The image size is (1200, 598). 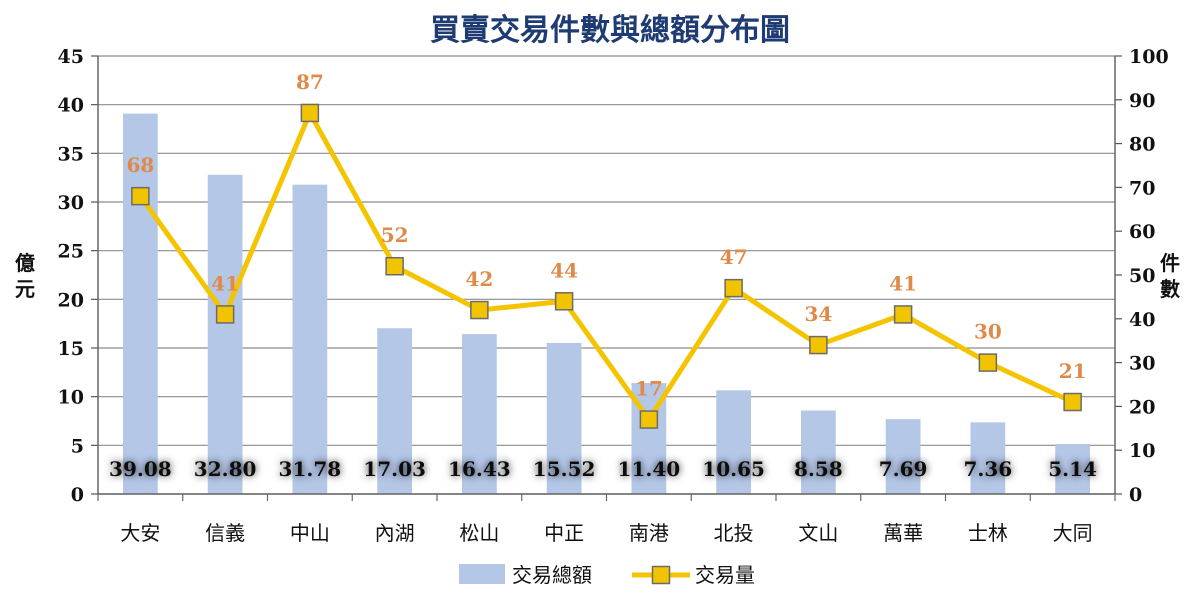 I want to click on bar-value-label: 32.80, so click(x=225, y=469).